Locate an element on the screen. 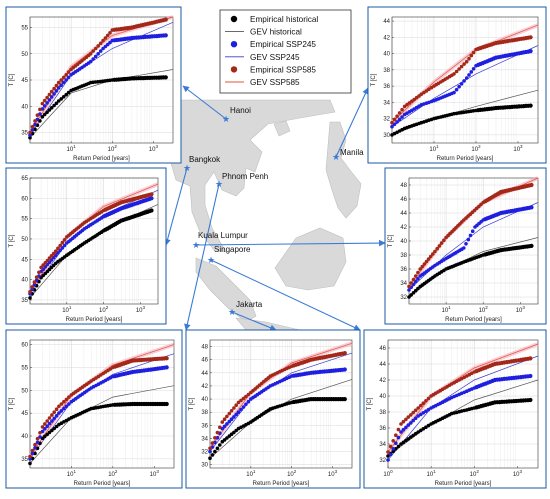 The height and width of the screenshot is (499, 550). arrow-bangkok is located at coordinates (176, 206).